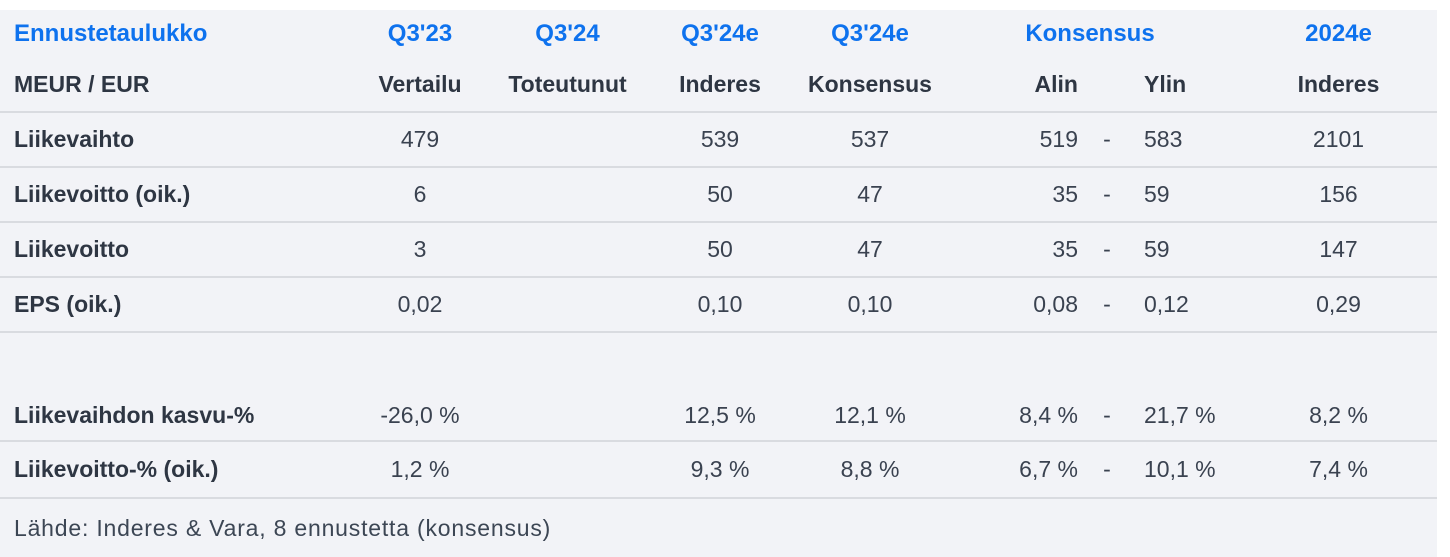 The height and width of the screenshot is (557, 1450). Describe the element at coordinates (870, 414) in the screenshot. I see `cell-konsensus: 12,1 %` at that location.